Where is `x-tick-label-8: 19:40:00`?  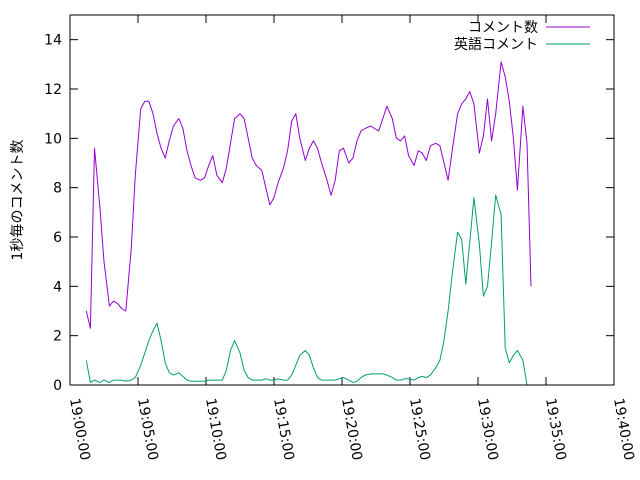
x-tick-label-8: 19:40:00 is located at coordinates (623, 429).